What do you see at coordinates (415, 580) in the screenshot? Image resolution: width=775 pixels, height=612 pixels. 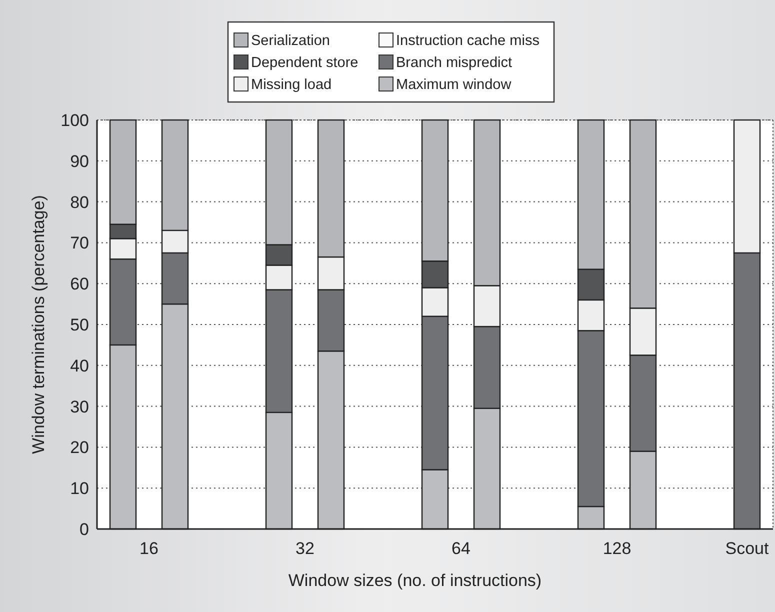 I see `x-axis-title: Window sizes (no. of instructions)` at bounding box center [415, 580].